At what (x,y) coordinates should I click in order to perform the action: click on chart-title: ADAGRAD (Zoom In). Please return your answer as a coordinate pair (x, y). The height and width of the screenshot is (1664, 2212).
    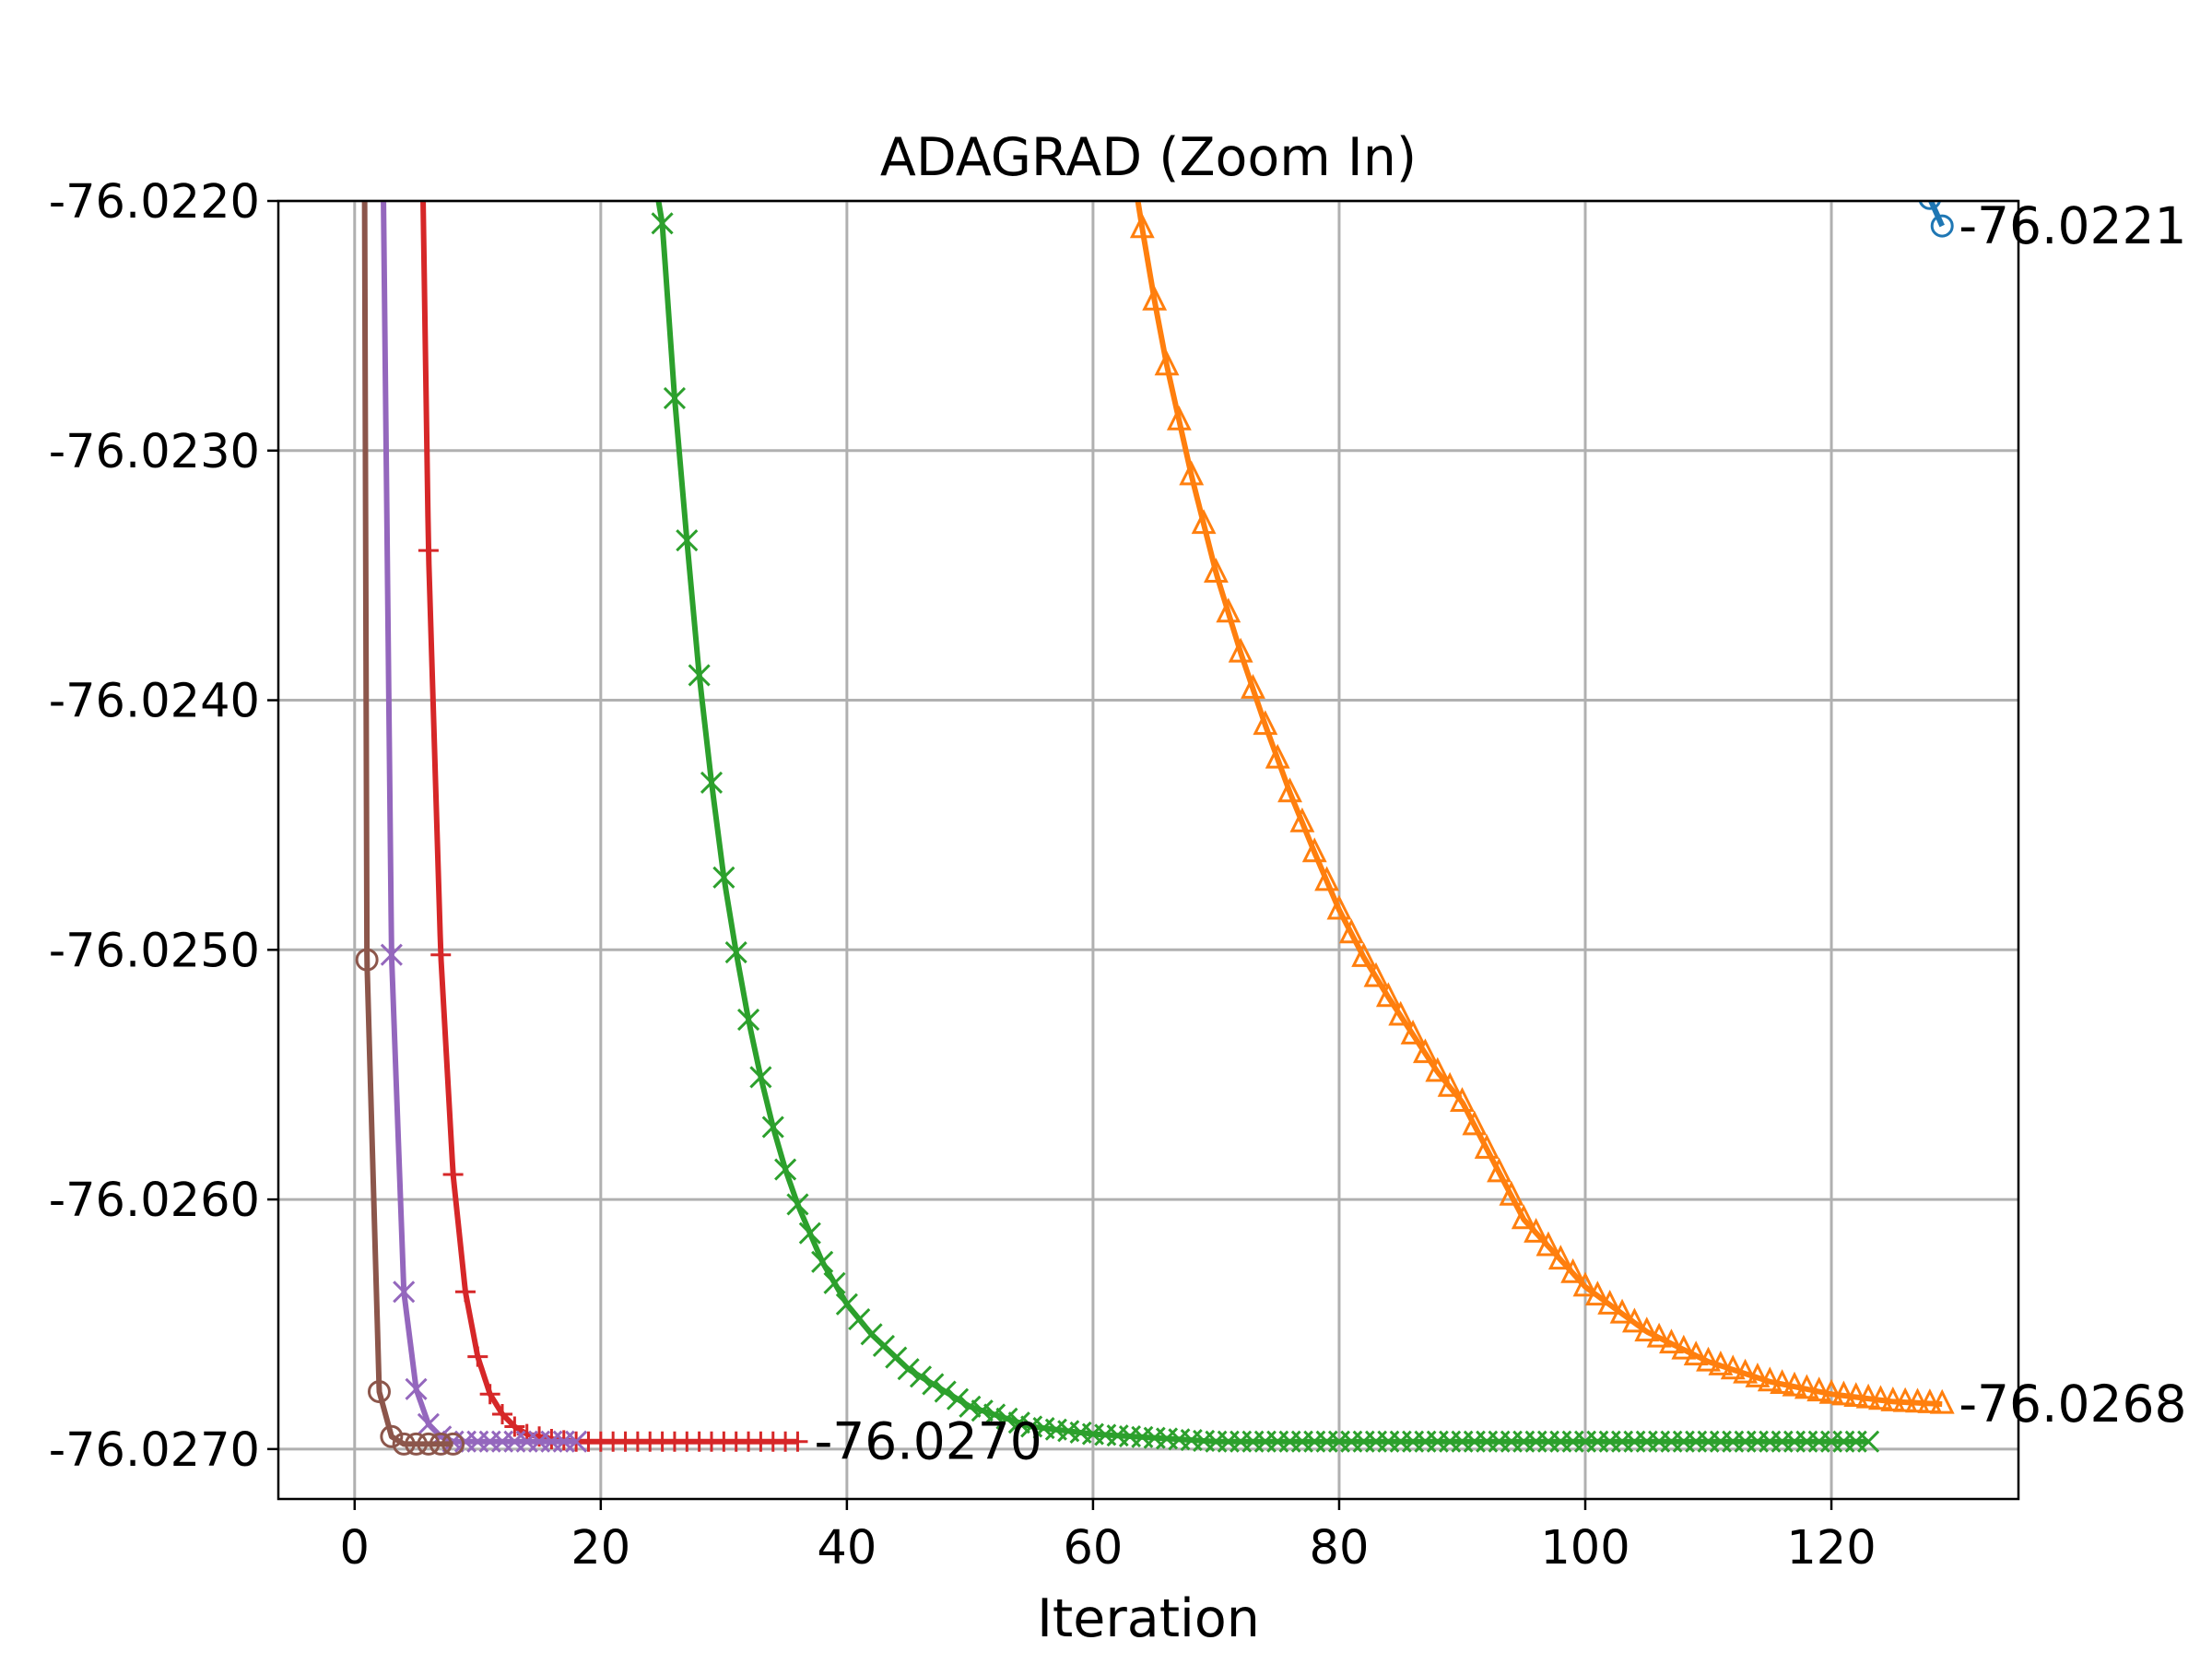
    Looking at the image, I should click on (1148, 157).